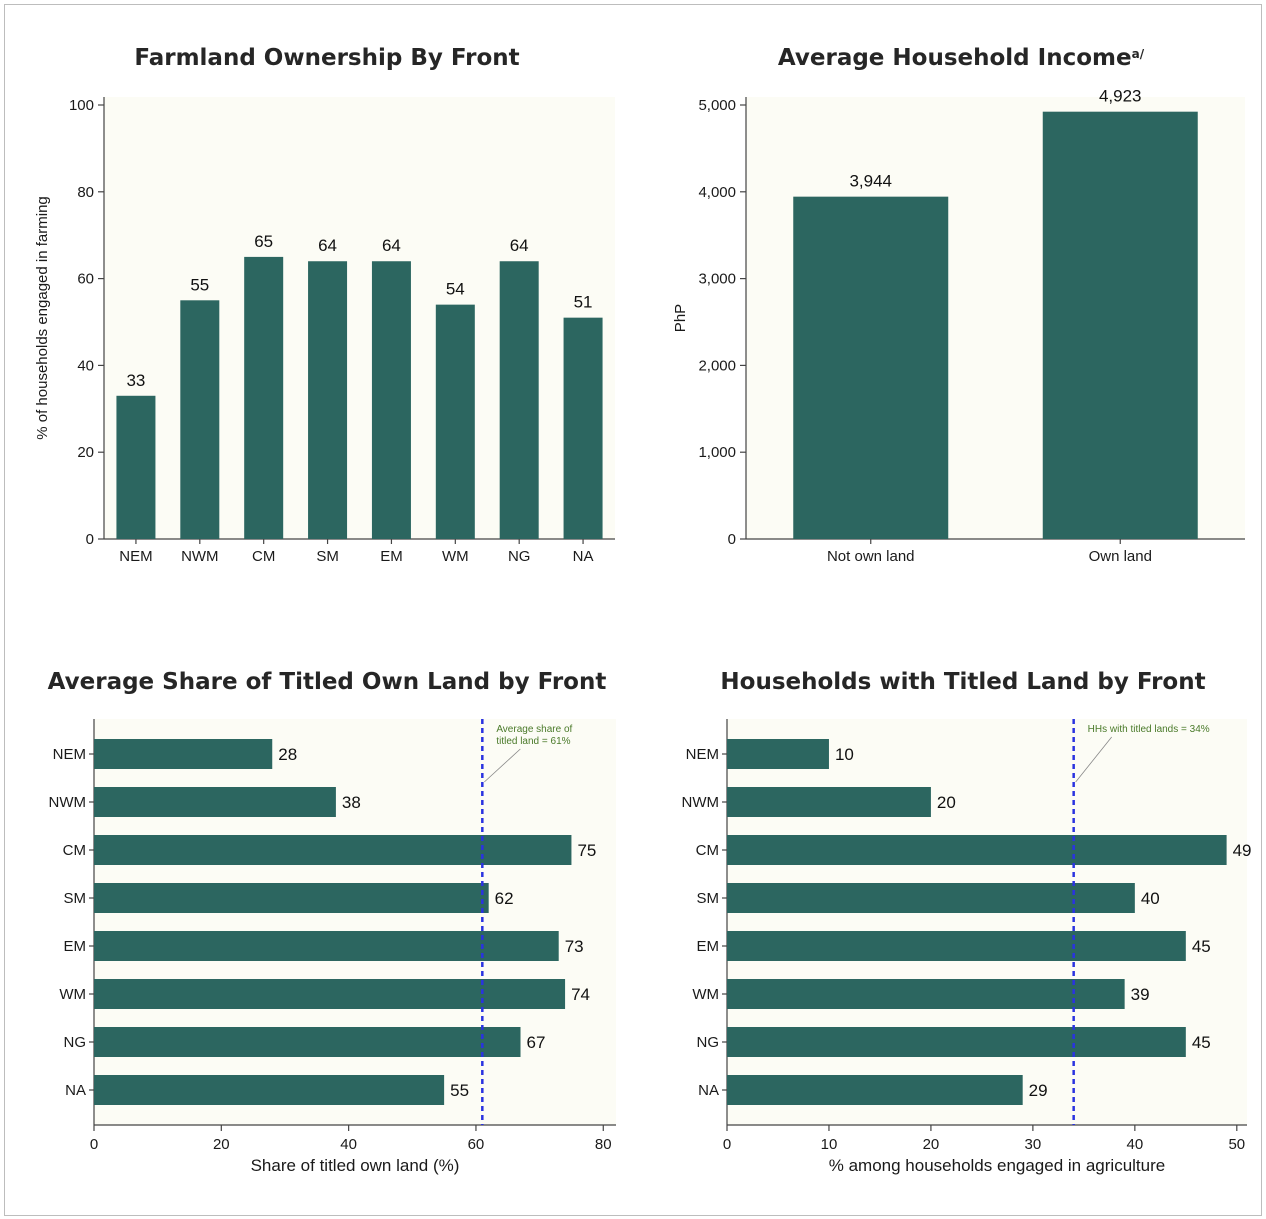 This screenshot has height=1219, width=1266. Describe the element at coordinates (355, 922) in the screenshot. I see `c2-plot-area` at that location.